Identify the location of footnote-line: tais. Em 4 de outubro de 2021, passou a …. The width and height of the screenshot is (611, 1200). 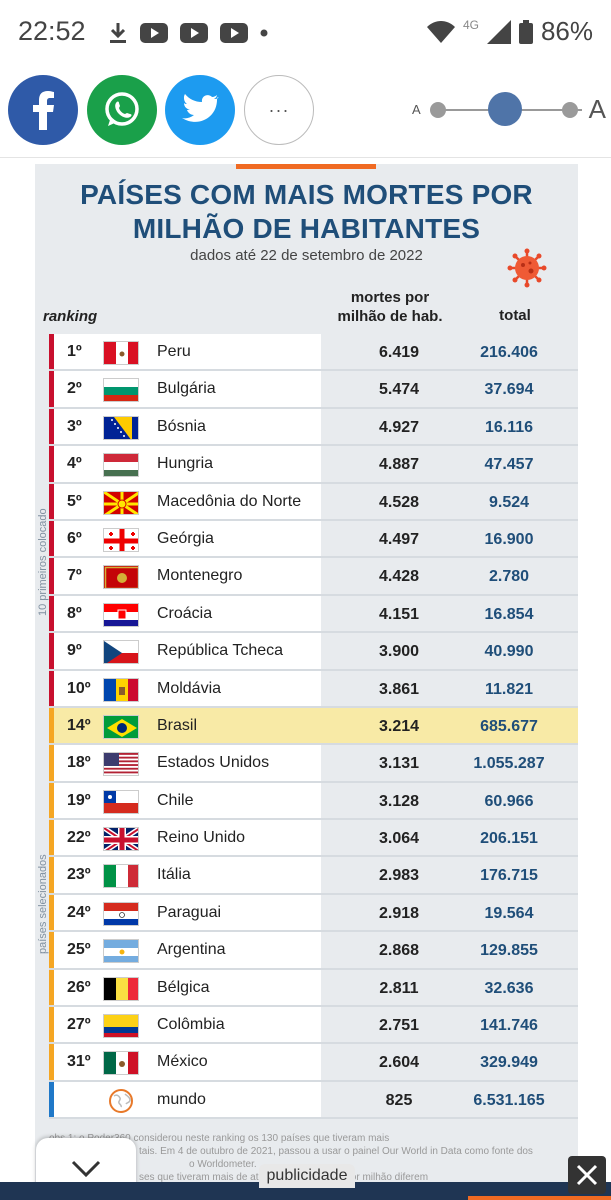
(336, 1151).